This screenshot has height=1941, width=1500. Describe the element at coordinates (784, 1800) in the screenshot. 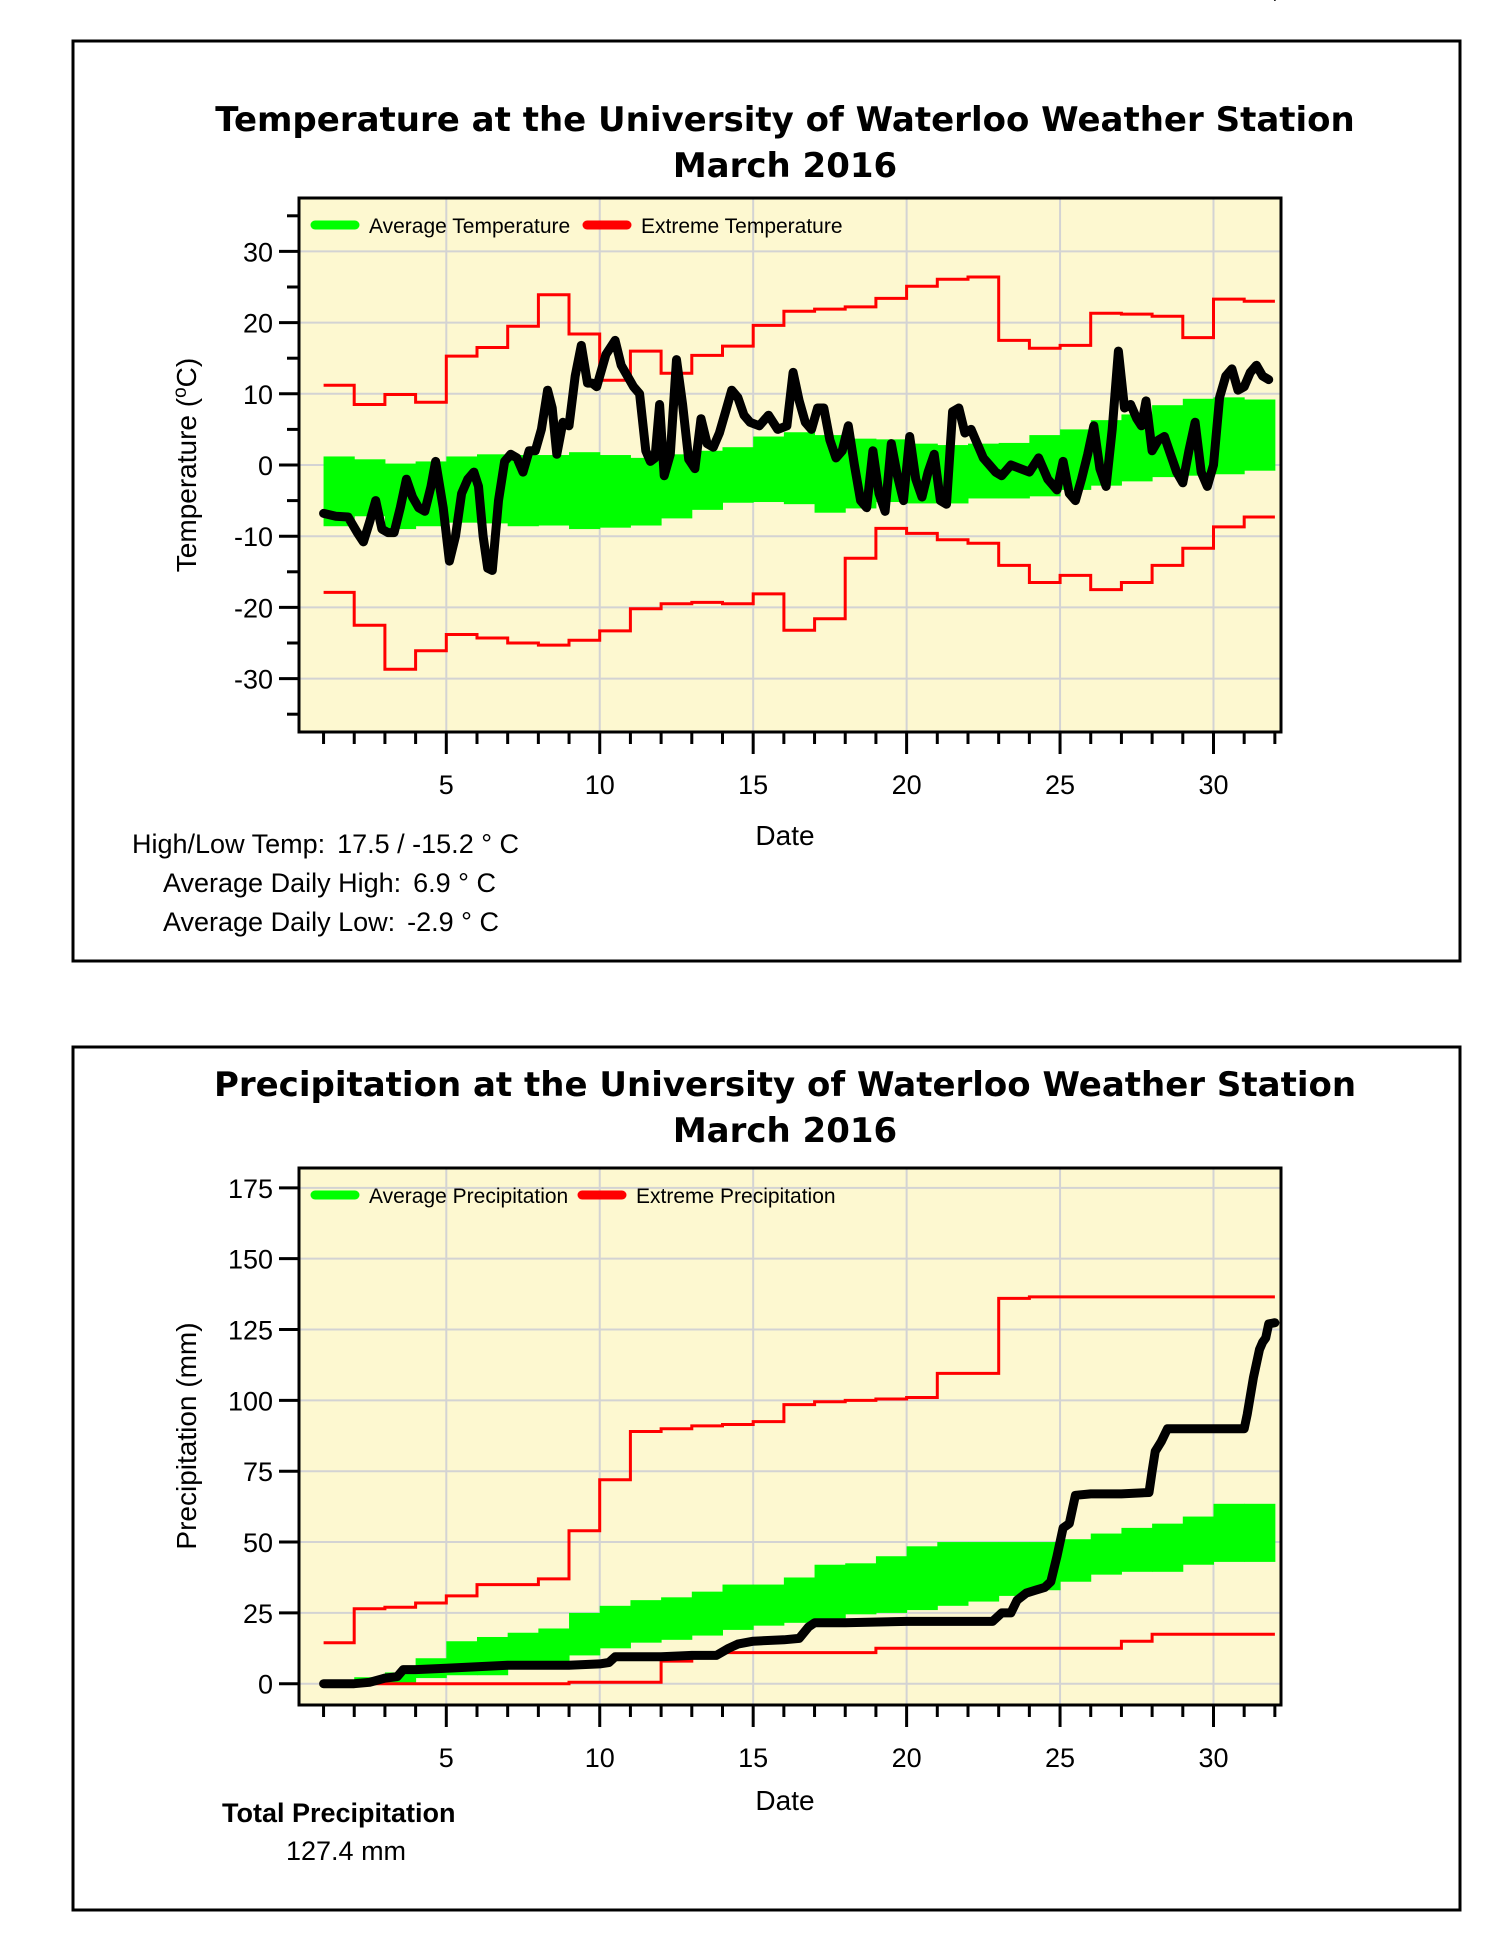

I see `precipitation-x-axis-label: Date` at that location.